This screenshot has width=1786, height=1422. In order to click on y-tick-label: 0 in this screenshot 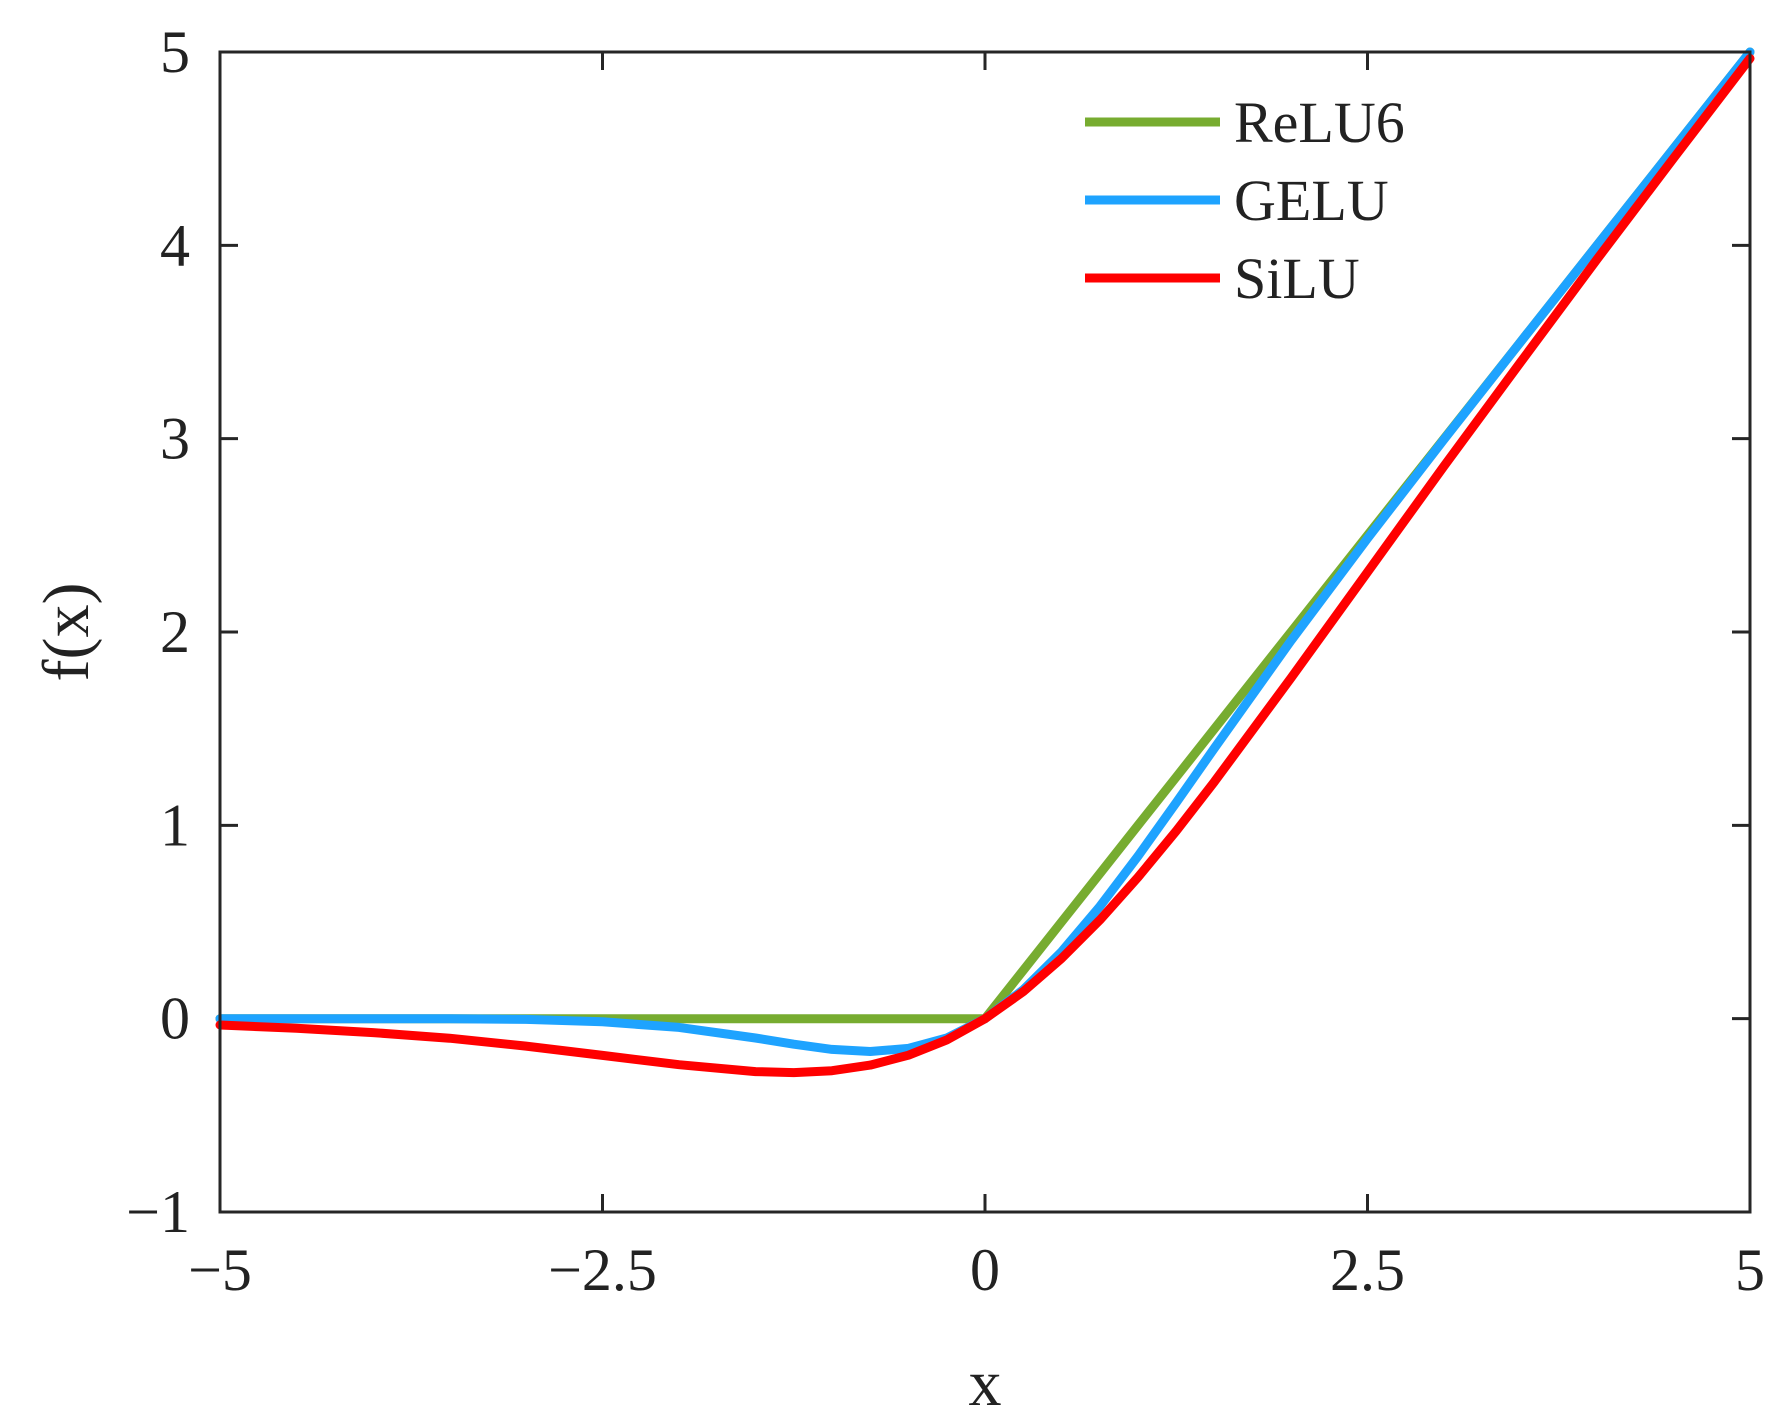, I will do `click(175, 1019)`.